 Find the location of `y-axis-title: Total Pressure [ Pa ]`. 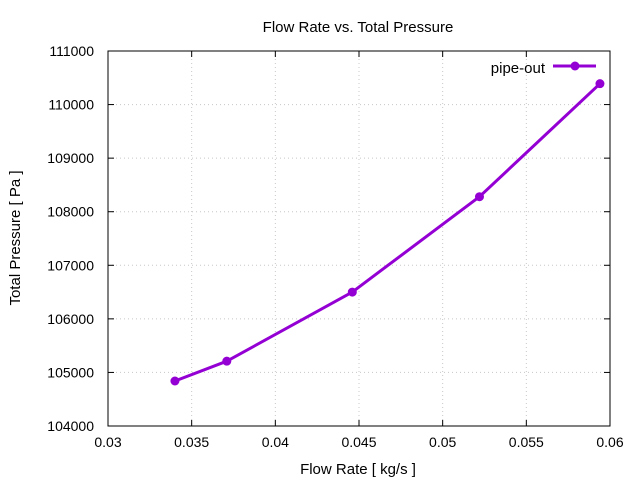

y-axis-title: Total Pressure [ Pa ] is located at coordinates (15, 237).